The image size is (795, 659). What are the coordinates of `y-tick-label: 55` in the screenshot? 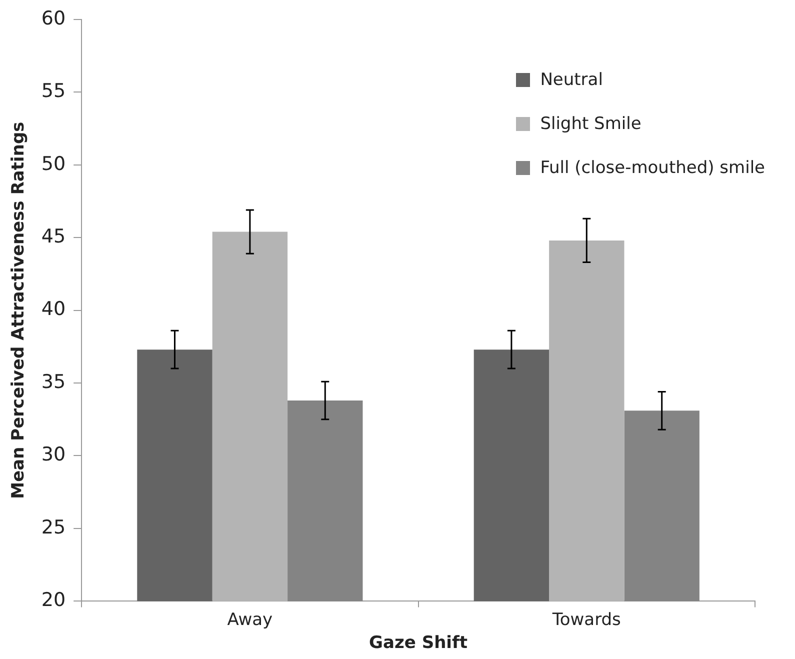 It's located at (53, 91).